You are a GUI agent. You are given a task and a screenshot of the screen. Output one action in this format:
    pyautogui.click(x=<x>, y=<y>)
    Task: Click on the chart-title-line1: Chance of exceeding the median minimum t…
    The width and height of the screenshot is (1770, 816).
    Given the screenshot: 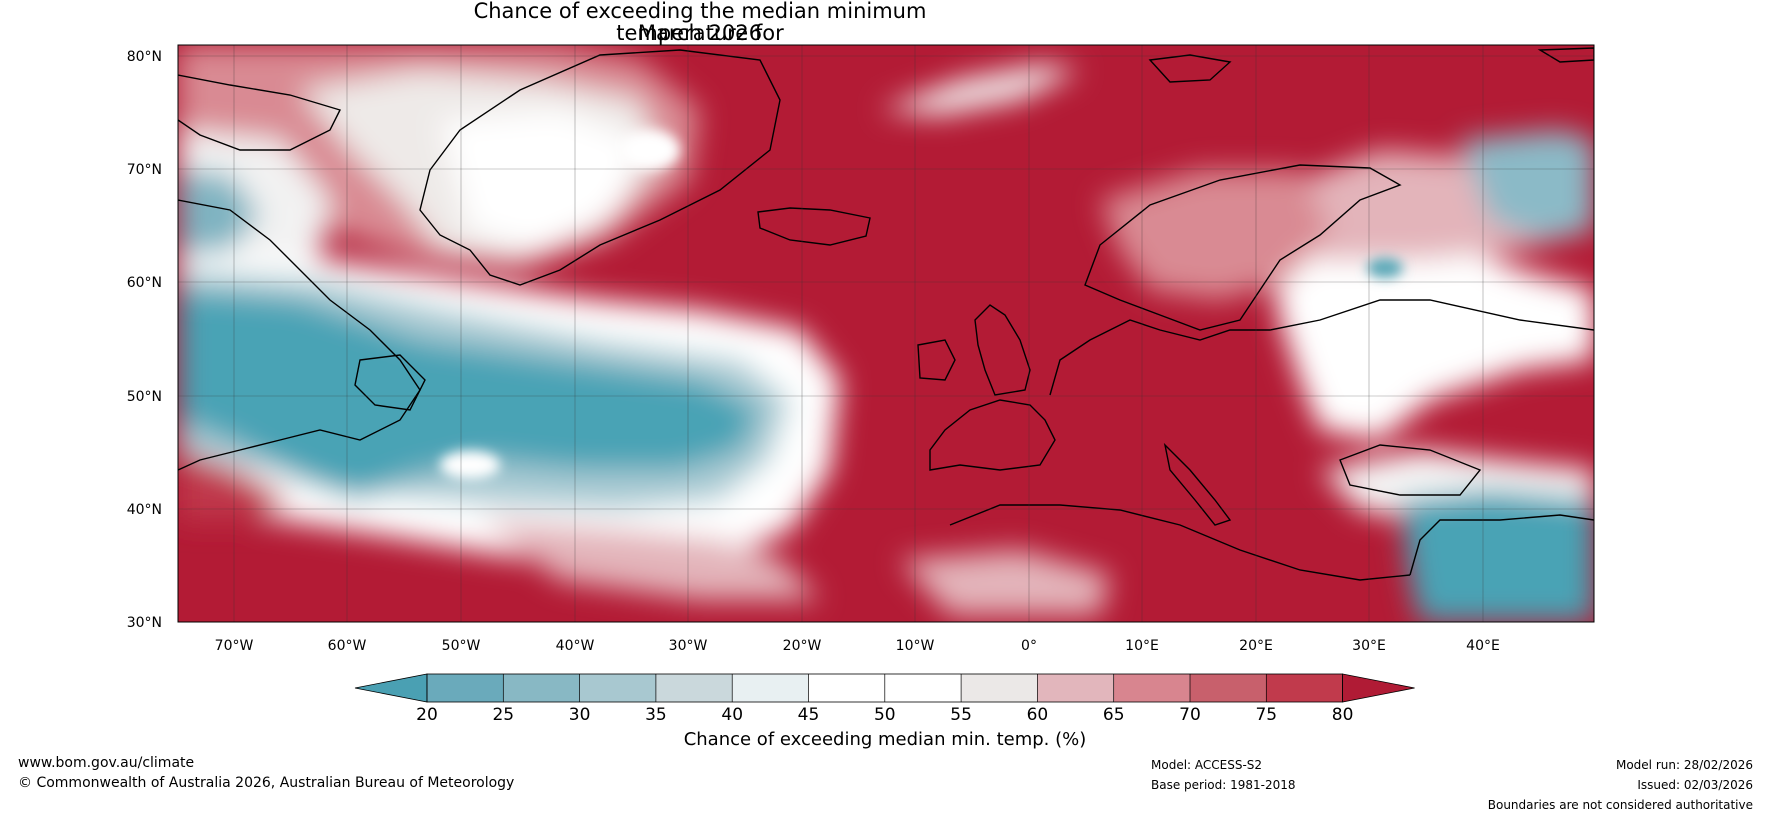 What is the action you would take?
    pyautogui.click(x=700, y=22)
    